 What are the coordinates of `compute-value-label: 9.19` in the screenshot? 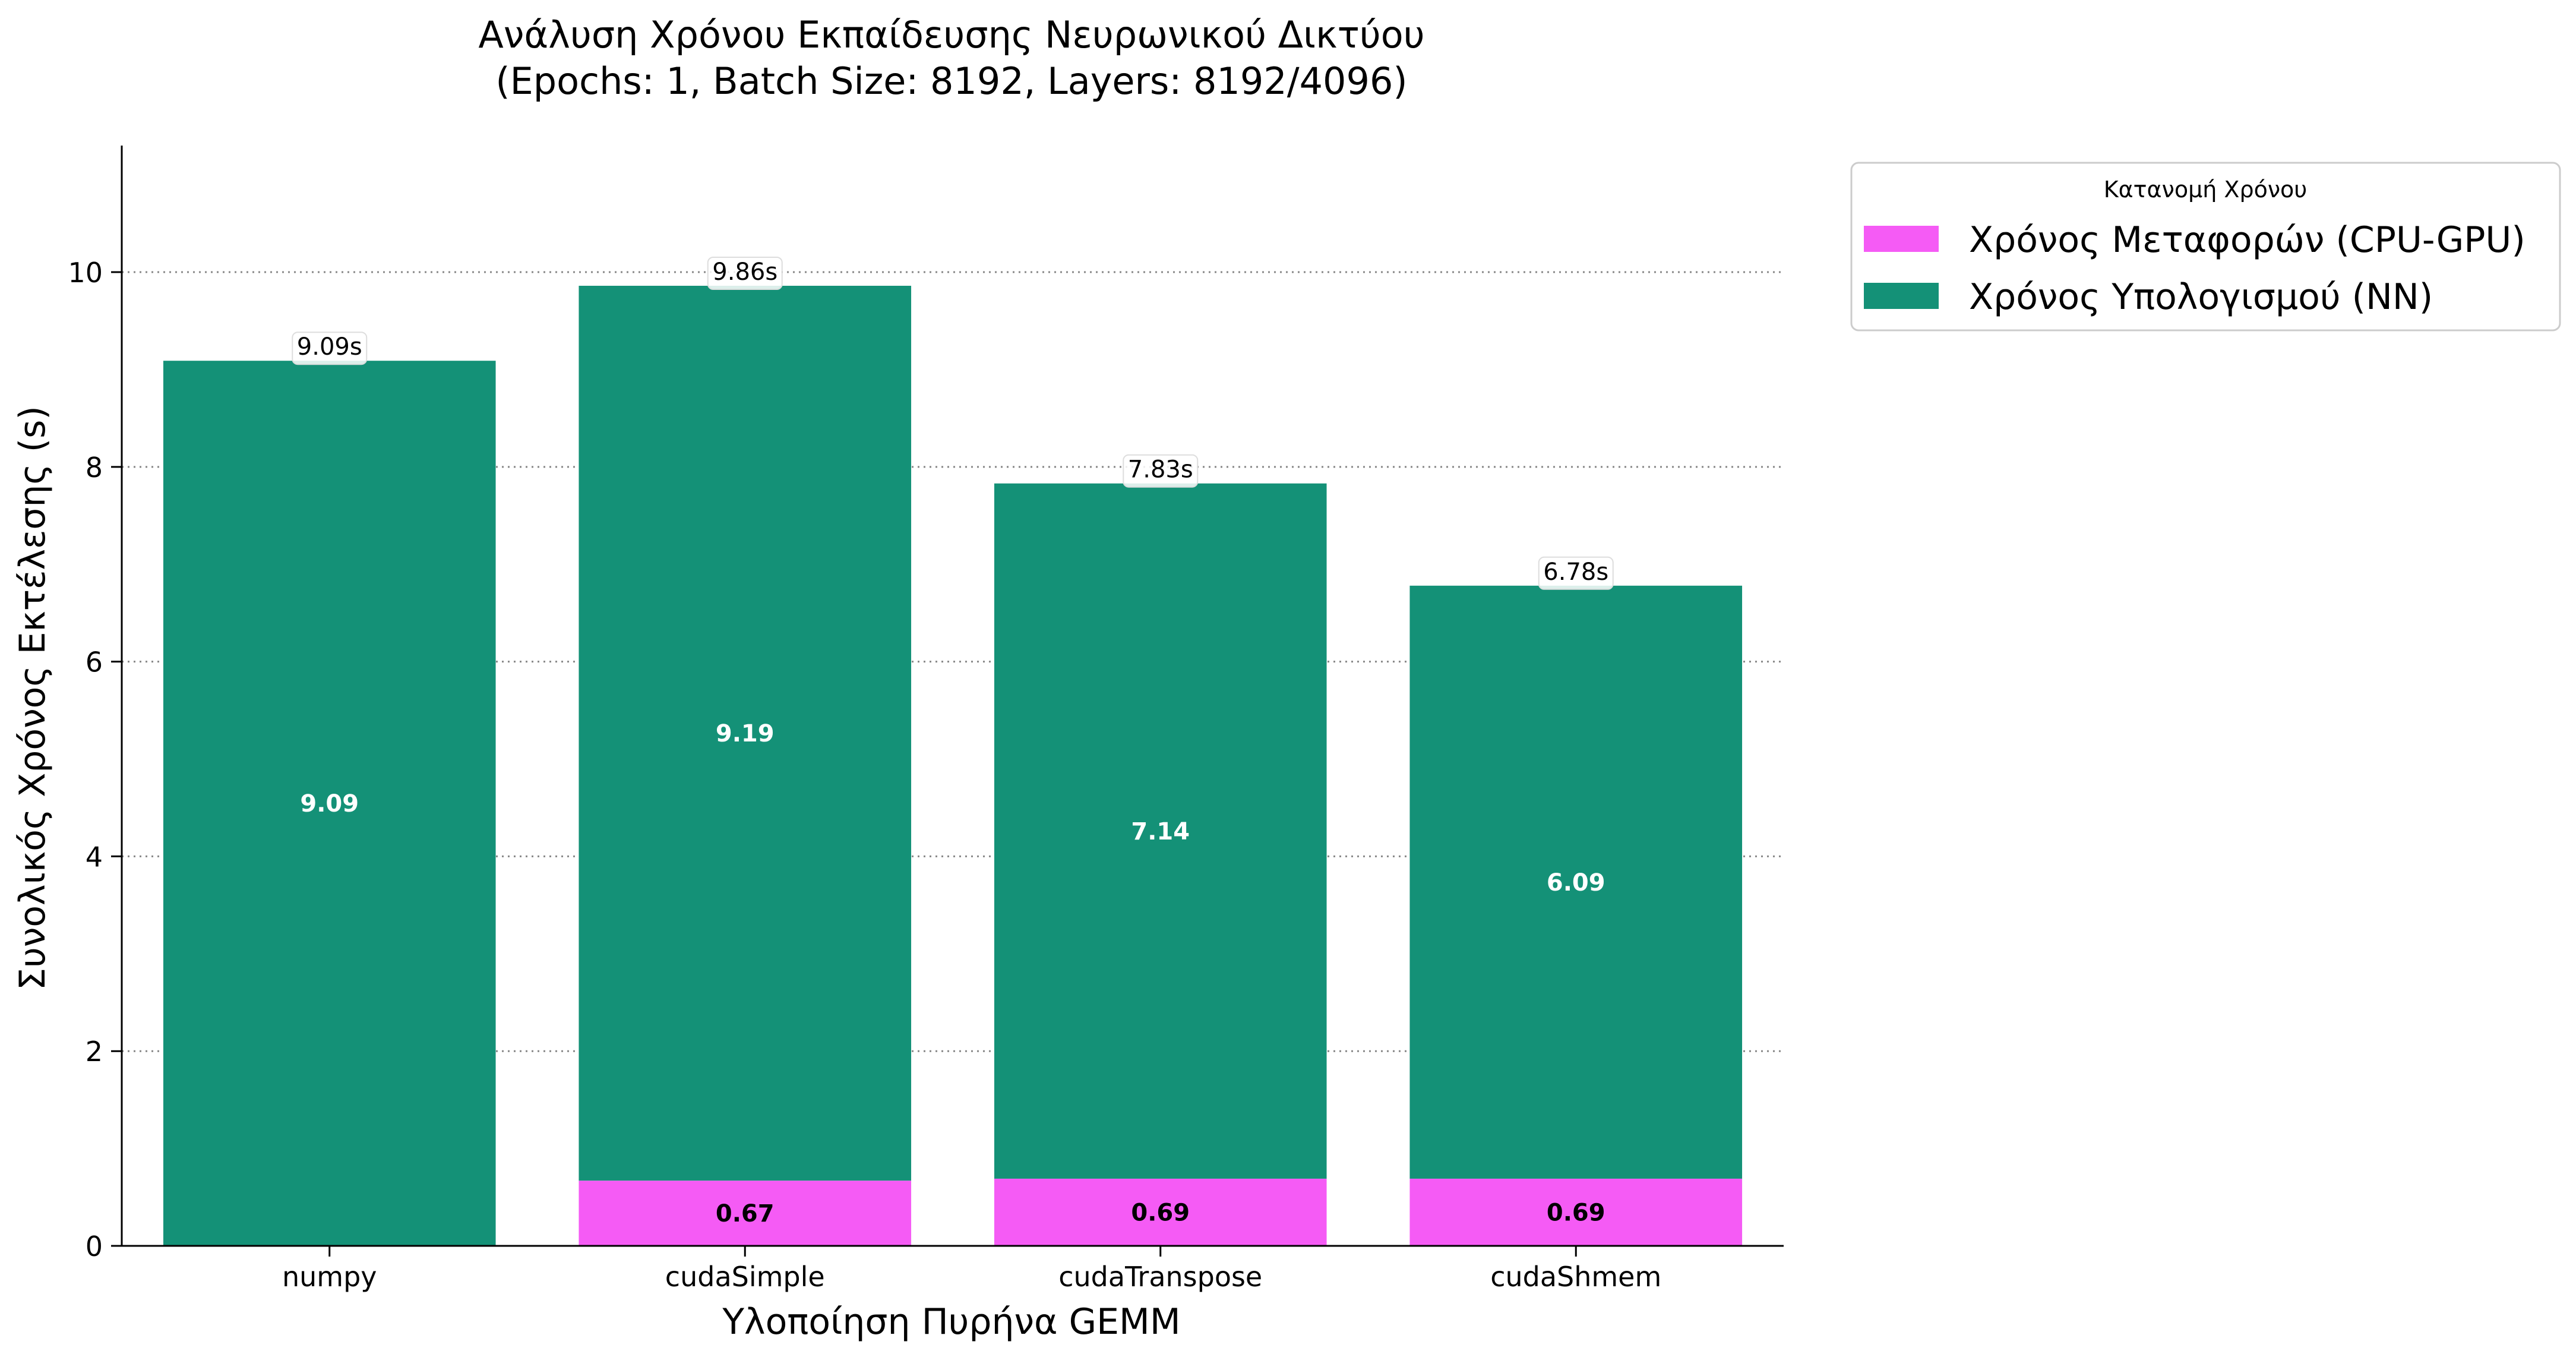 It's located at (745, 733).